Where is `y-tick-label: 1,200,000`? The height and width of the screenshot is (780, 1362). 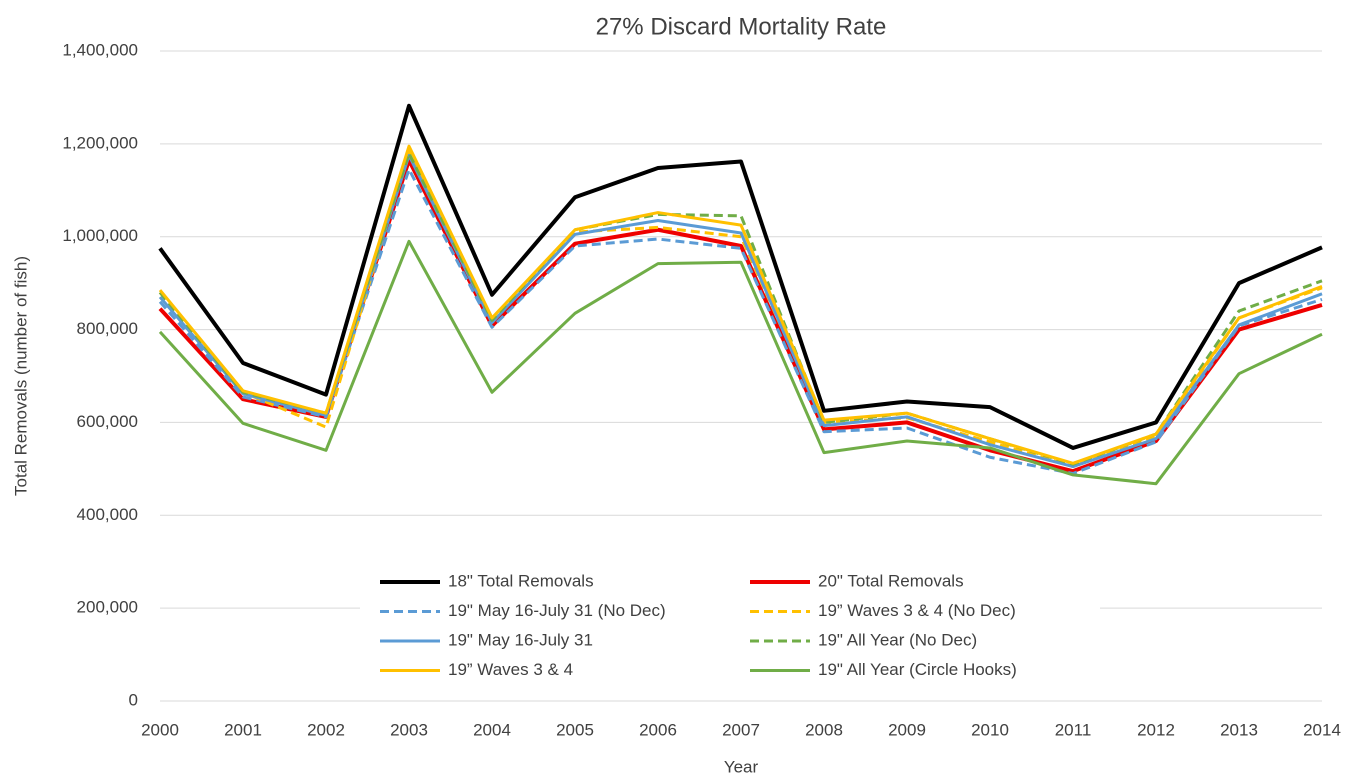
y-tick-label: 1,200,000 is located at coordinates (100, 142).